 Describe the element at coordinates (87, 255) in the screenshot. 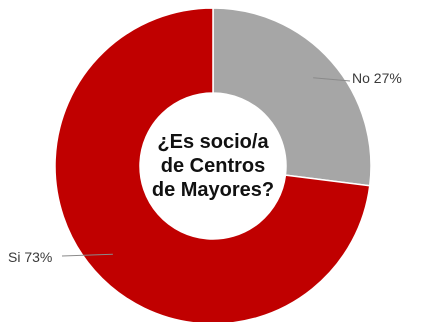

I see `leader-line-si` at that location.